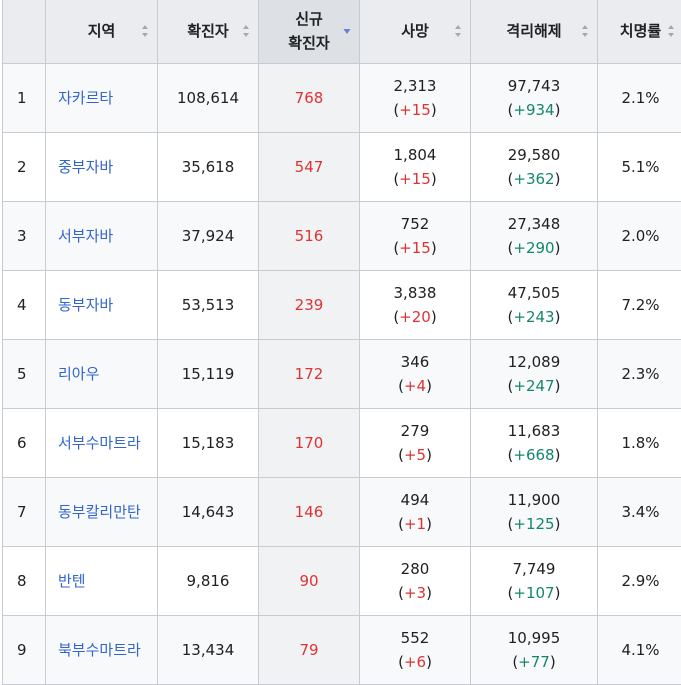 This screenshot has height=685, width=681. What do you see at coordinates (534, 305) in the screenshot?
I see `recovered-cell: 47,505(+243)` at bounding box center [534, 305].